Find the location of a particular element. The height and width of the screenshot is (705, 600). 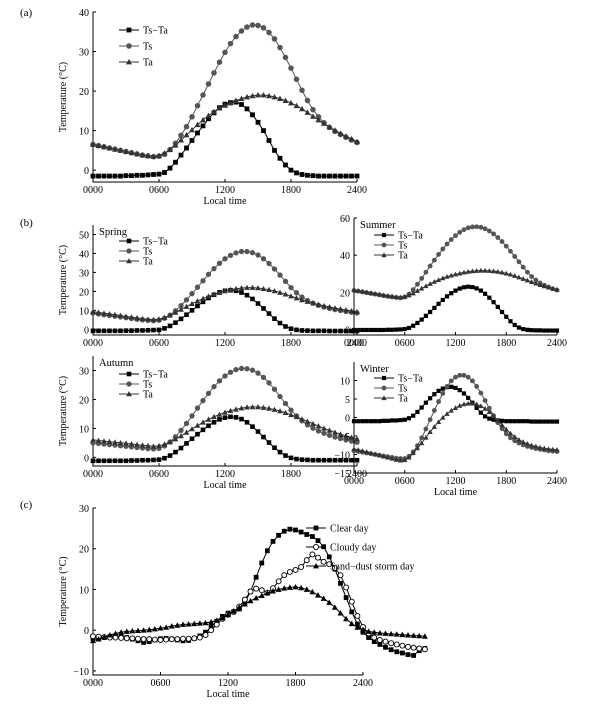

legend-label: Ta is located at coordinates (148, 63).